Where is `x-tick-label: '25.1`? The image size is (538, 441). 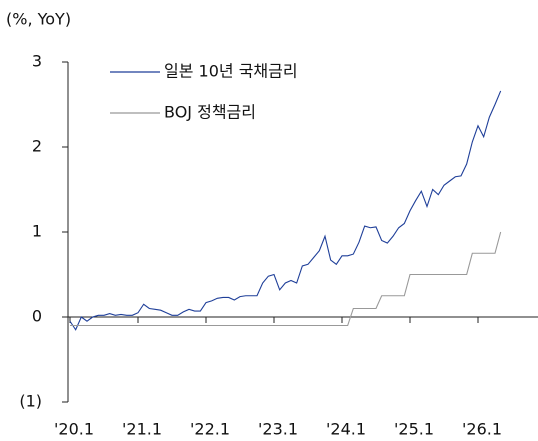 x-tick-label: '25.1 is located at coordinates (414, 429).